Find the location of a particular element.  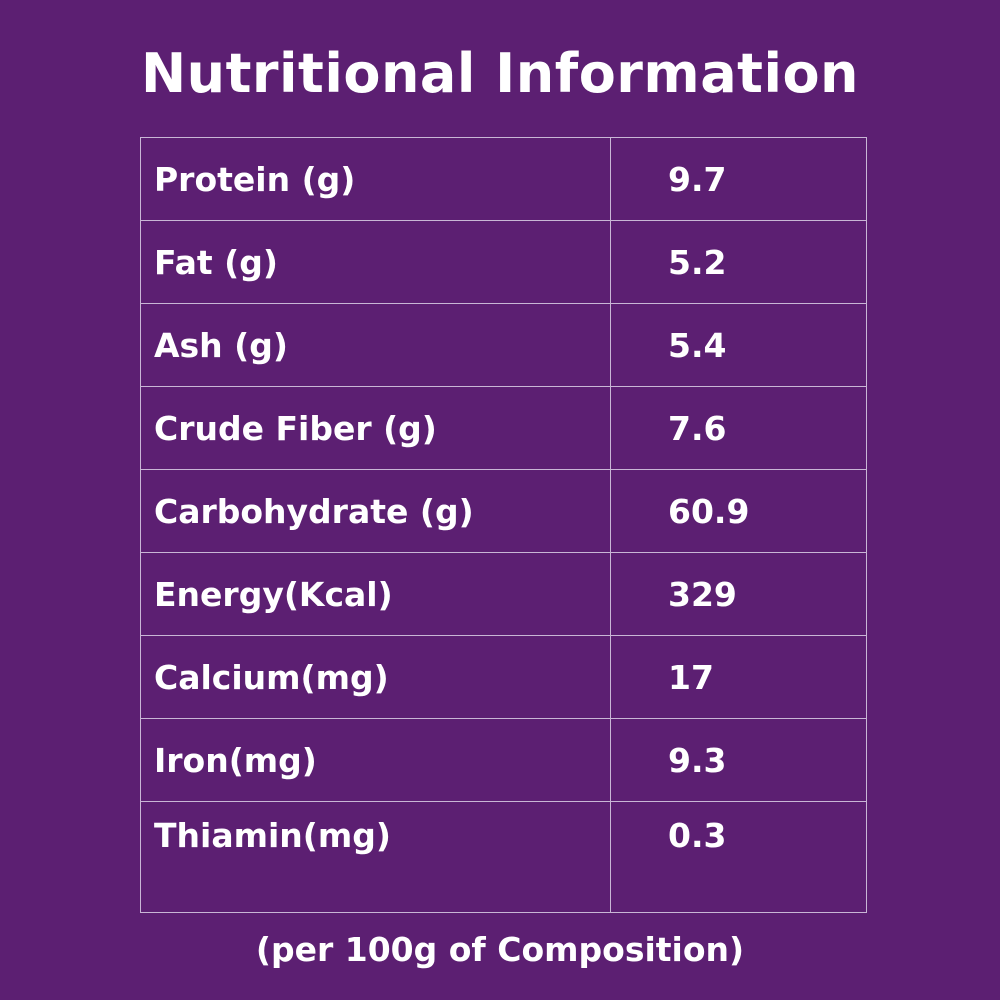

table-row: Thiamin(mg) 0.3 is located at coordinates (503, 857).